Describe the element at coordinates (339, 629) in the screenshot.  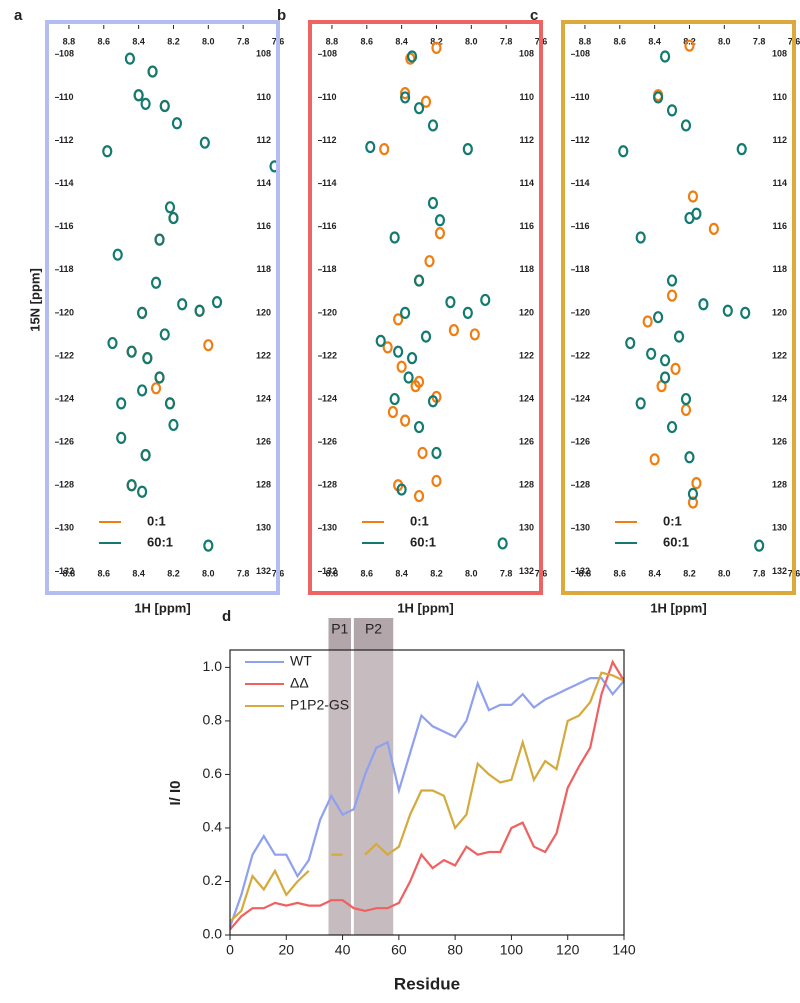
I see `region-label: P1` at that location.